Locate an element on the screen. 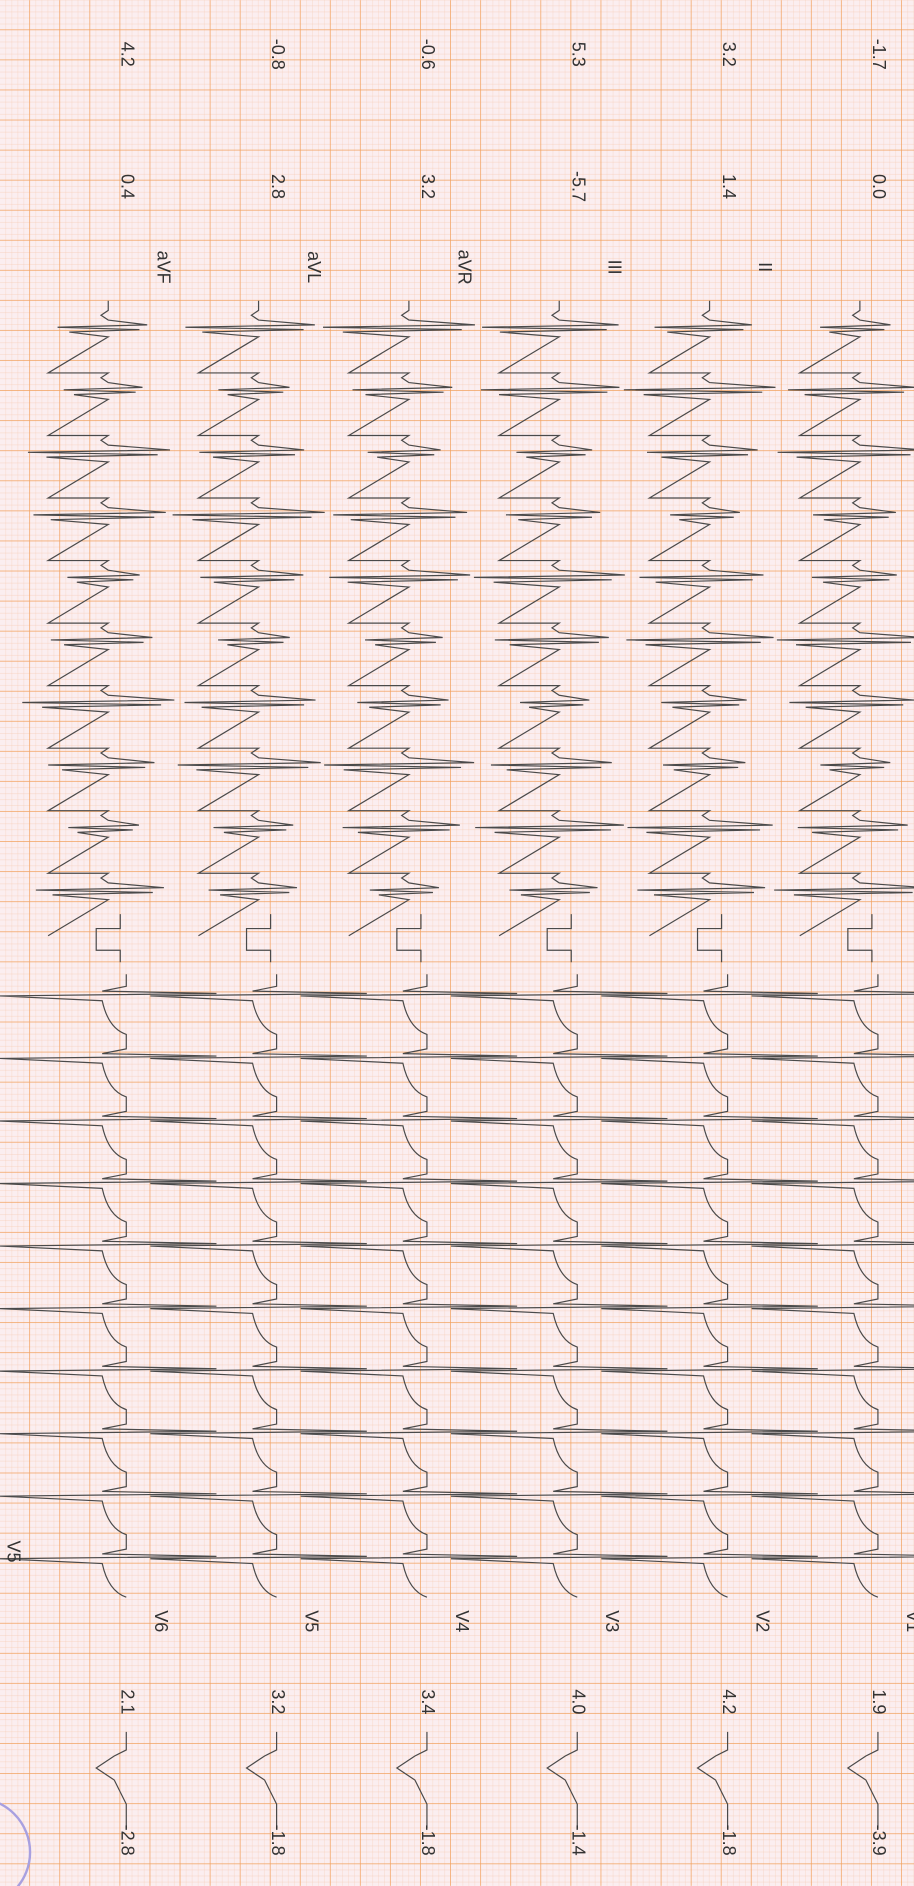  lead-value: 1.4 is located at coordinates (729, 186).